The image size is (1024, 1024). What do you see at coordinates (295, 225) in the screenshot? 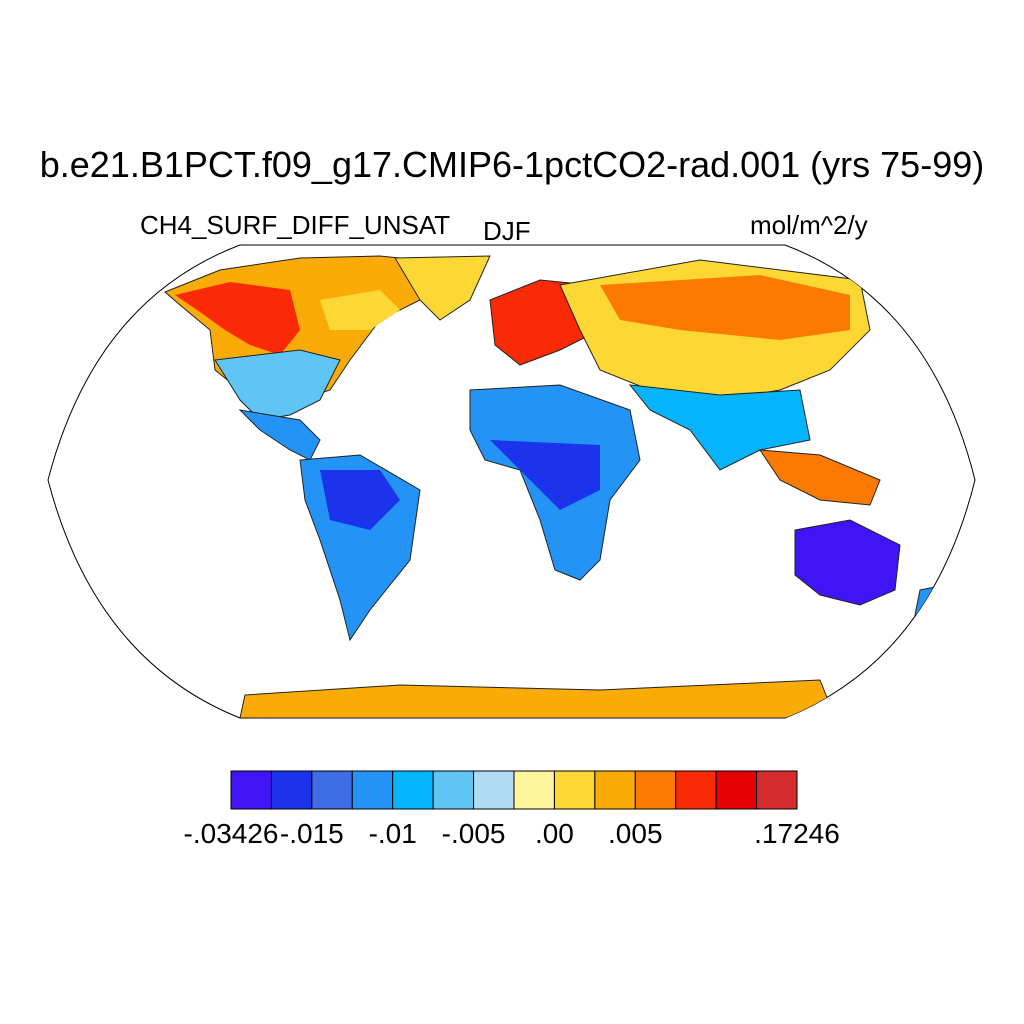
I see `variable-name: CH4_SURF_DIFF_UNSAT` at bounding box center [295, 225].